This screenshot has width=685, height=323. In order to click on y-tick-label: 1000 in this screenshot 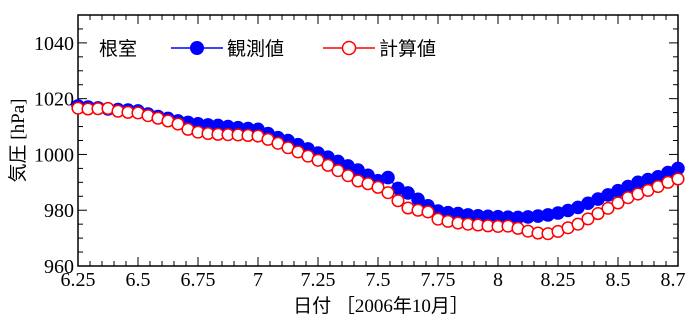, I will do `click(54, 155)`.